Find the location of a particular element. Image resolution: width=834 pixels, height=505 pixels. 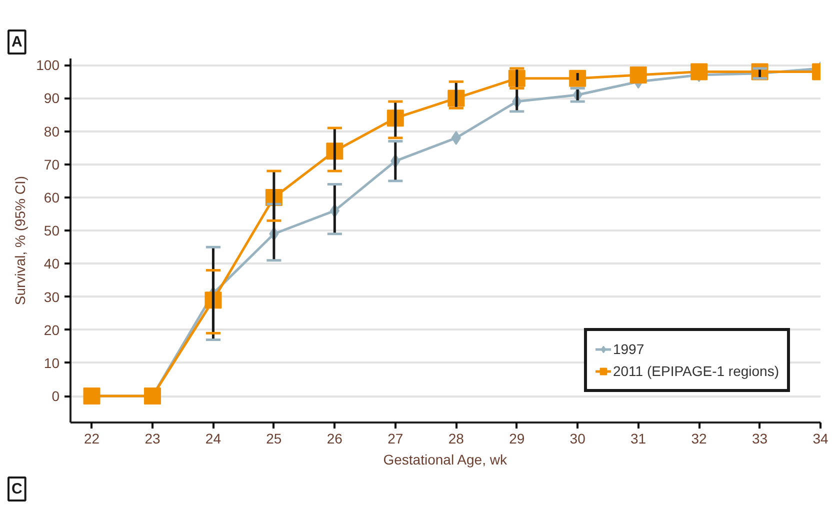

y-tick-label: 70 is located at coordinates (52, 164).